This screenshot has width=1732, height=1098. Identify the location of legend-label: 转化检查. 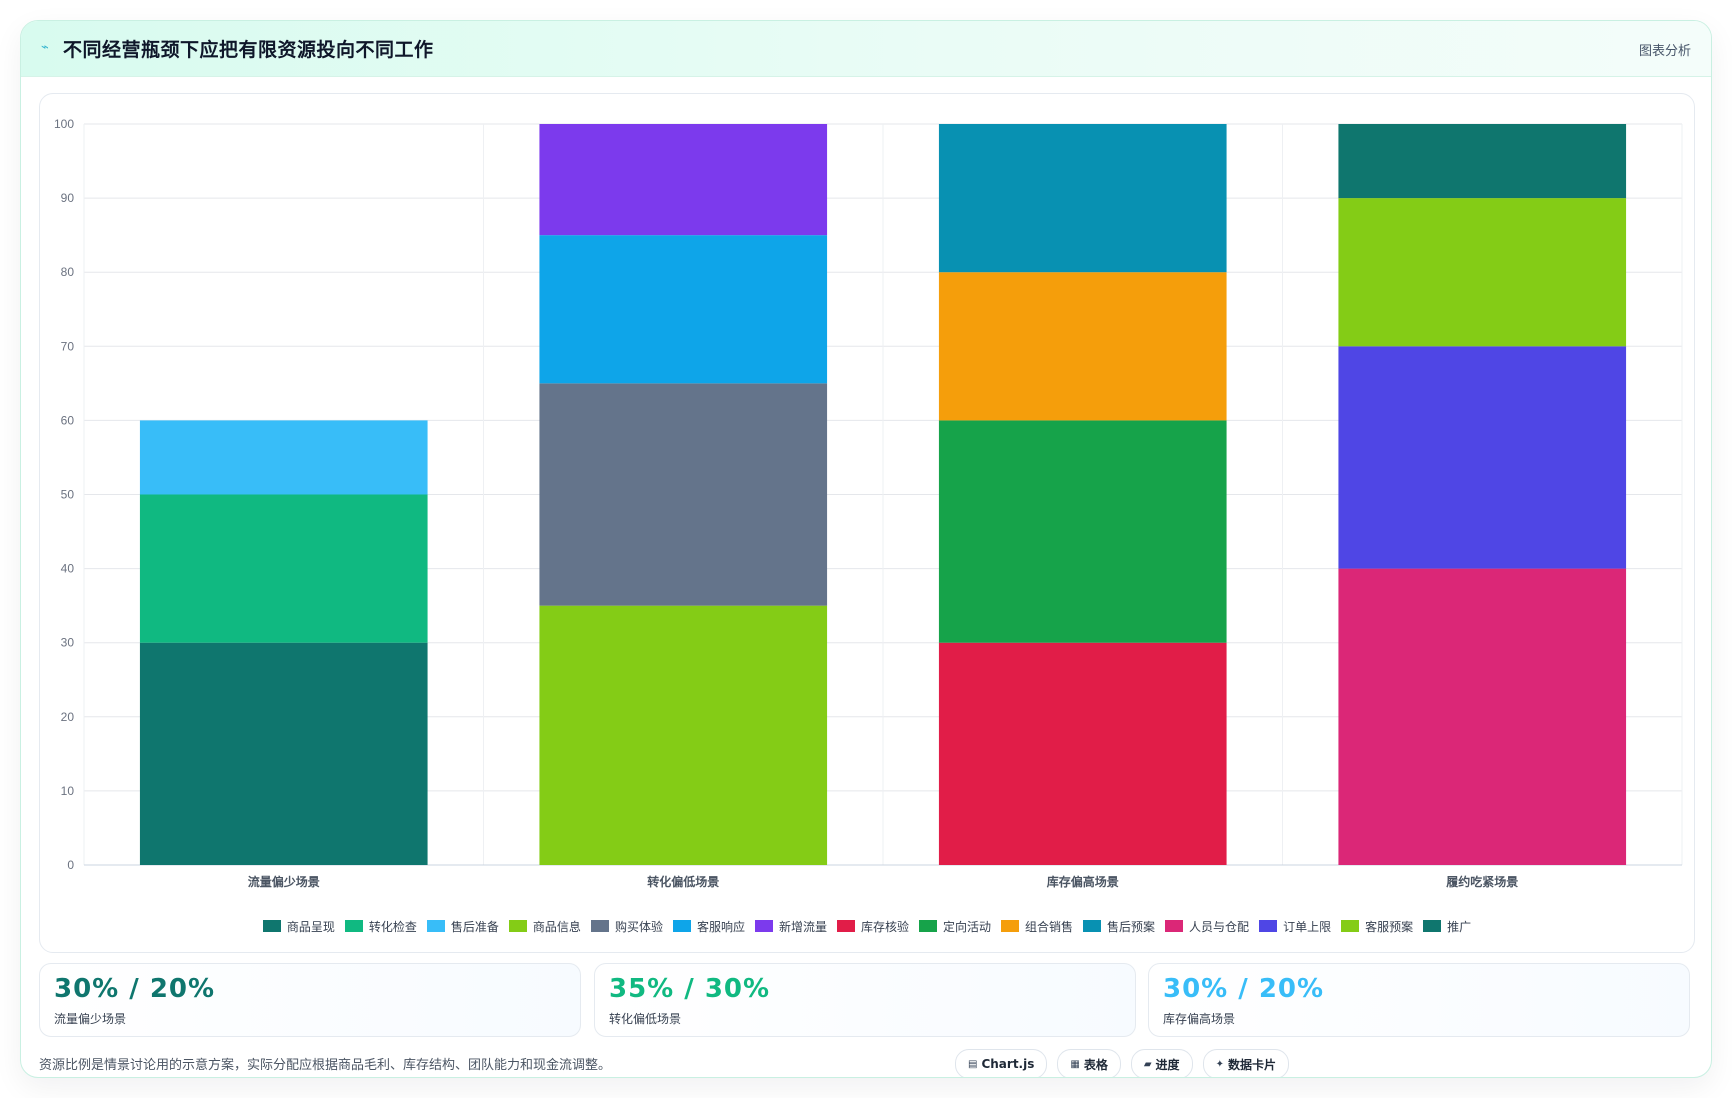
(392, 926).